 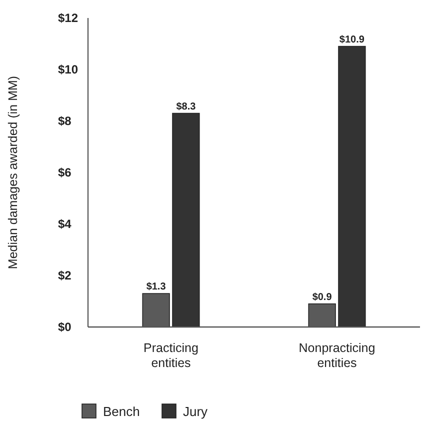 I want to click on y-tick-label: $6, so click(x=65, y=173).